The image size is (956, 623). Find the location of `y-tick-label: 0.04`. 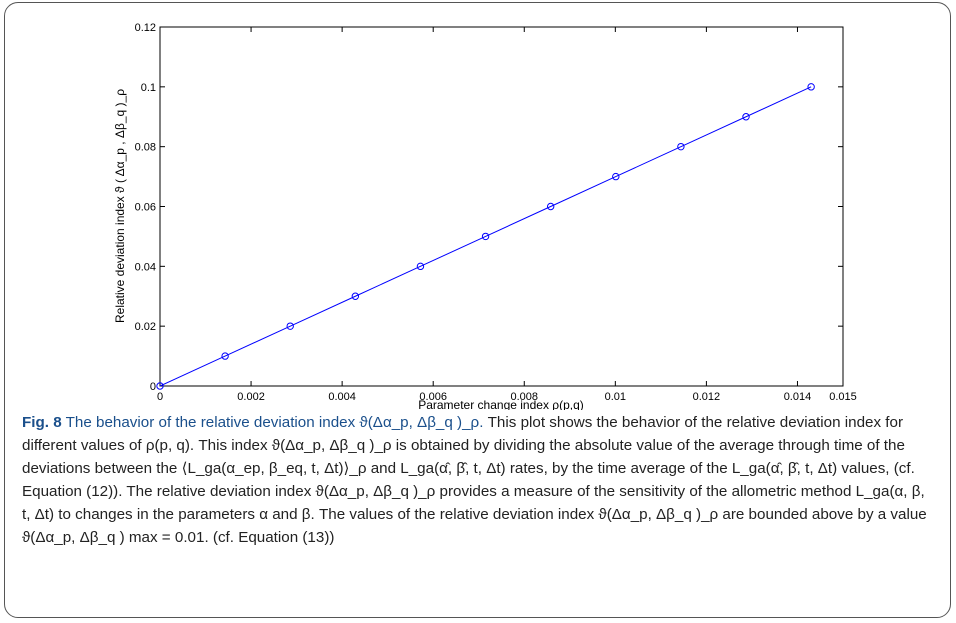

y-tick-label: 0.04 is located at coordinates (145, 267).